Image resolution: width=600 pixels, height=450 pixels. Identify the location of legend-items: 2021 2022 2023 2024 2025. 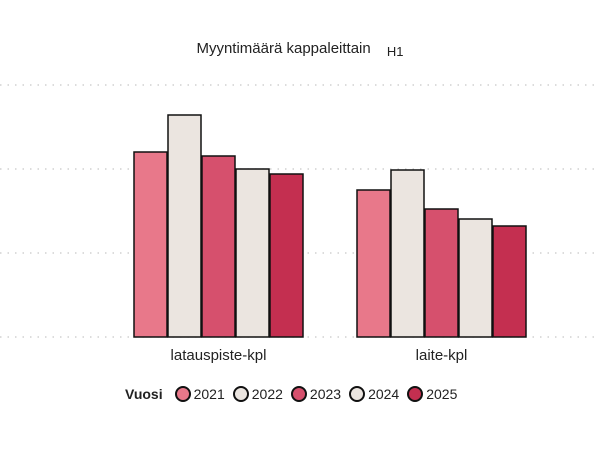
(320, 394).